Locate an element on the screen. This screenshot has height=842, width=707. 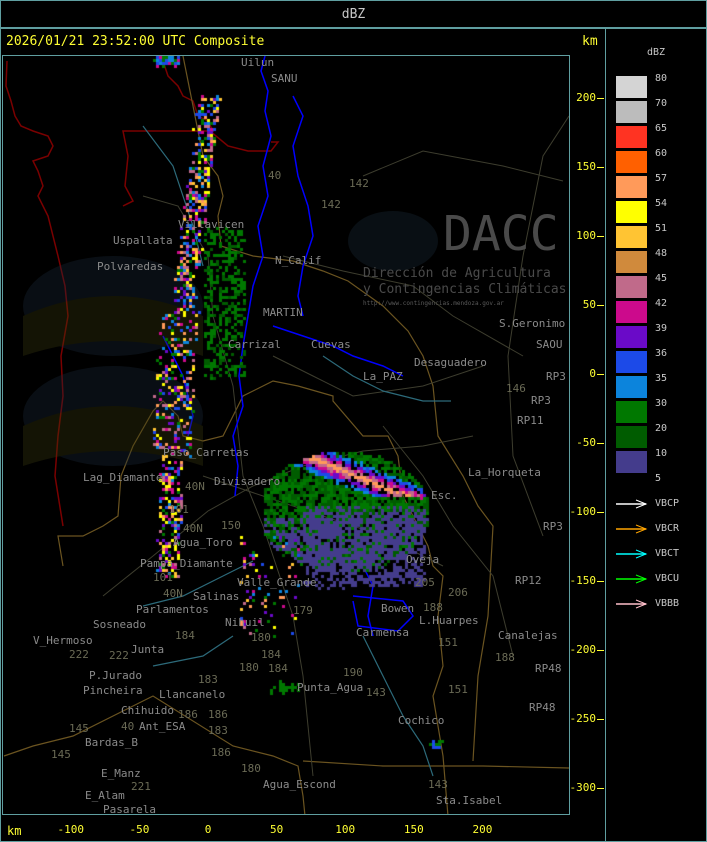
dbz-label: 48 is located at coordinates (661, 253).